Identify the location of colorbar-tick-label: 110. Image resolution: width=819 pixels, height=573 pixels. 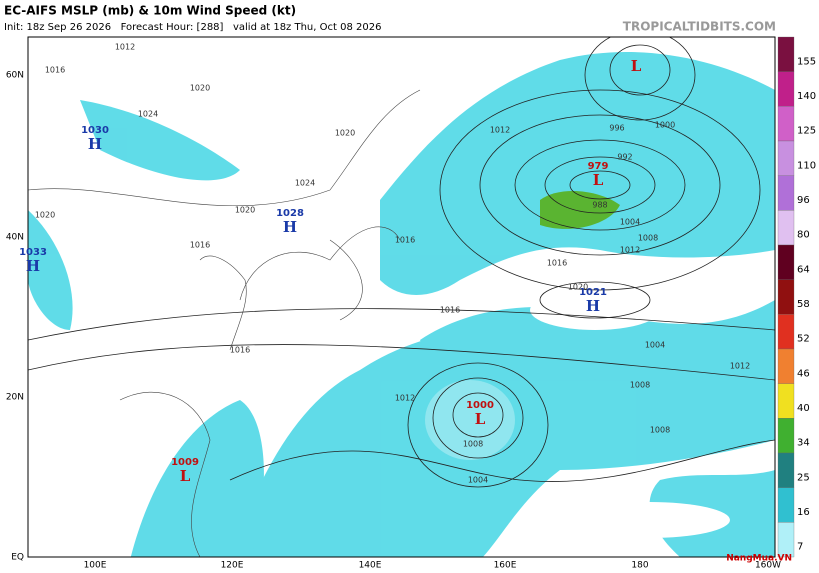
(806, 165).